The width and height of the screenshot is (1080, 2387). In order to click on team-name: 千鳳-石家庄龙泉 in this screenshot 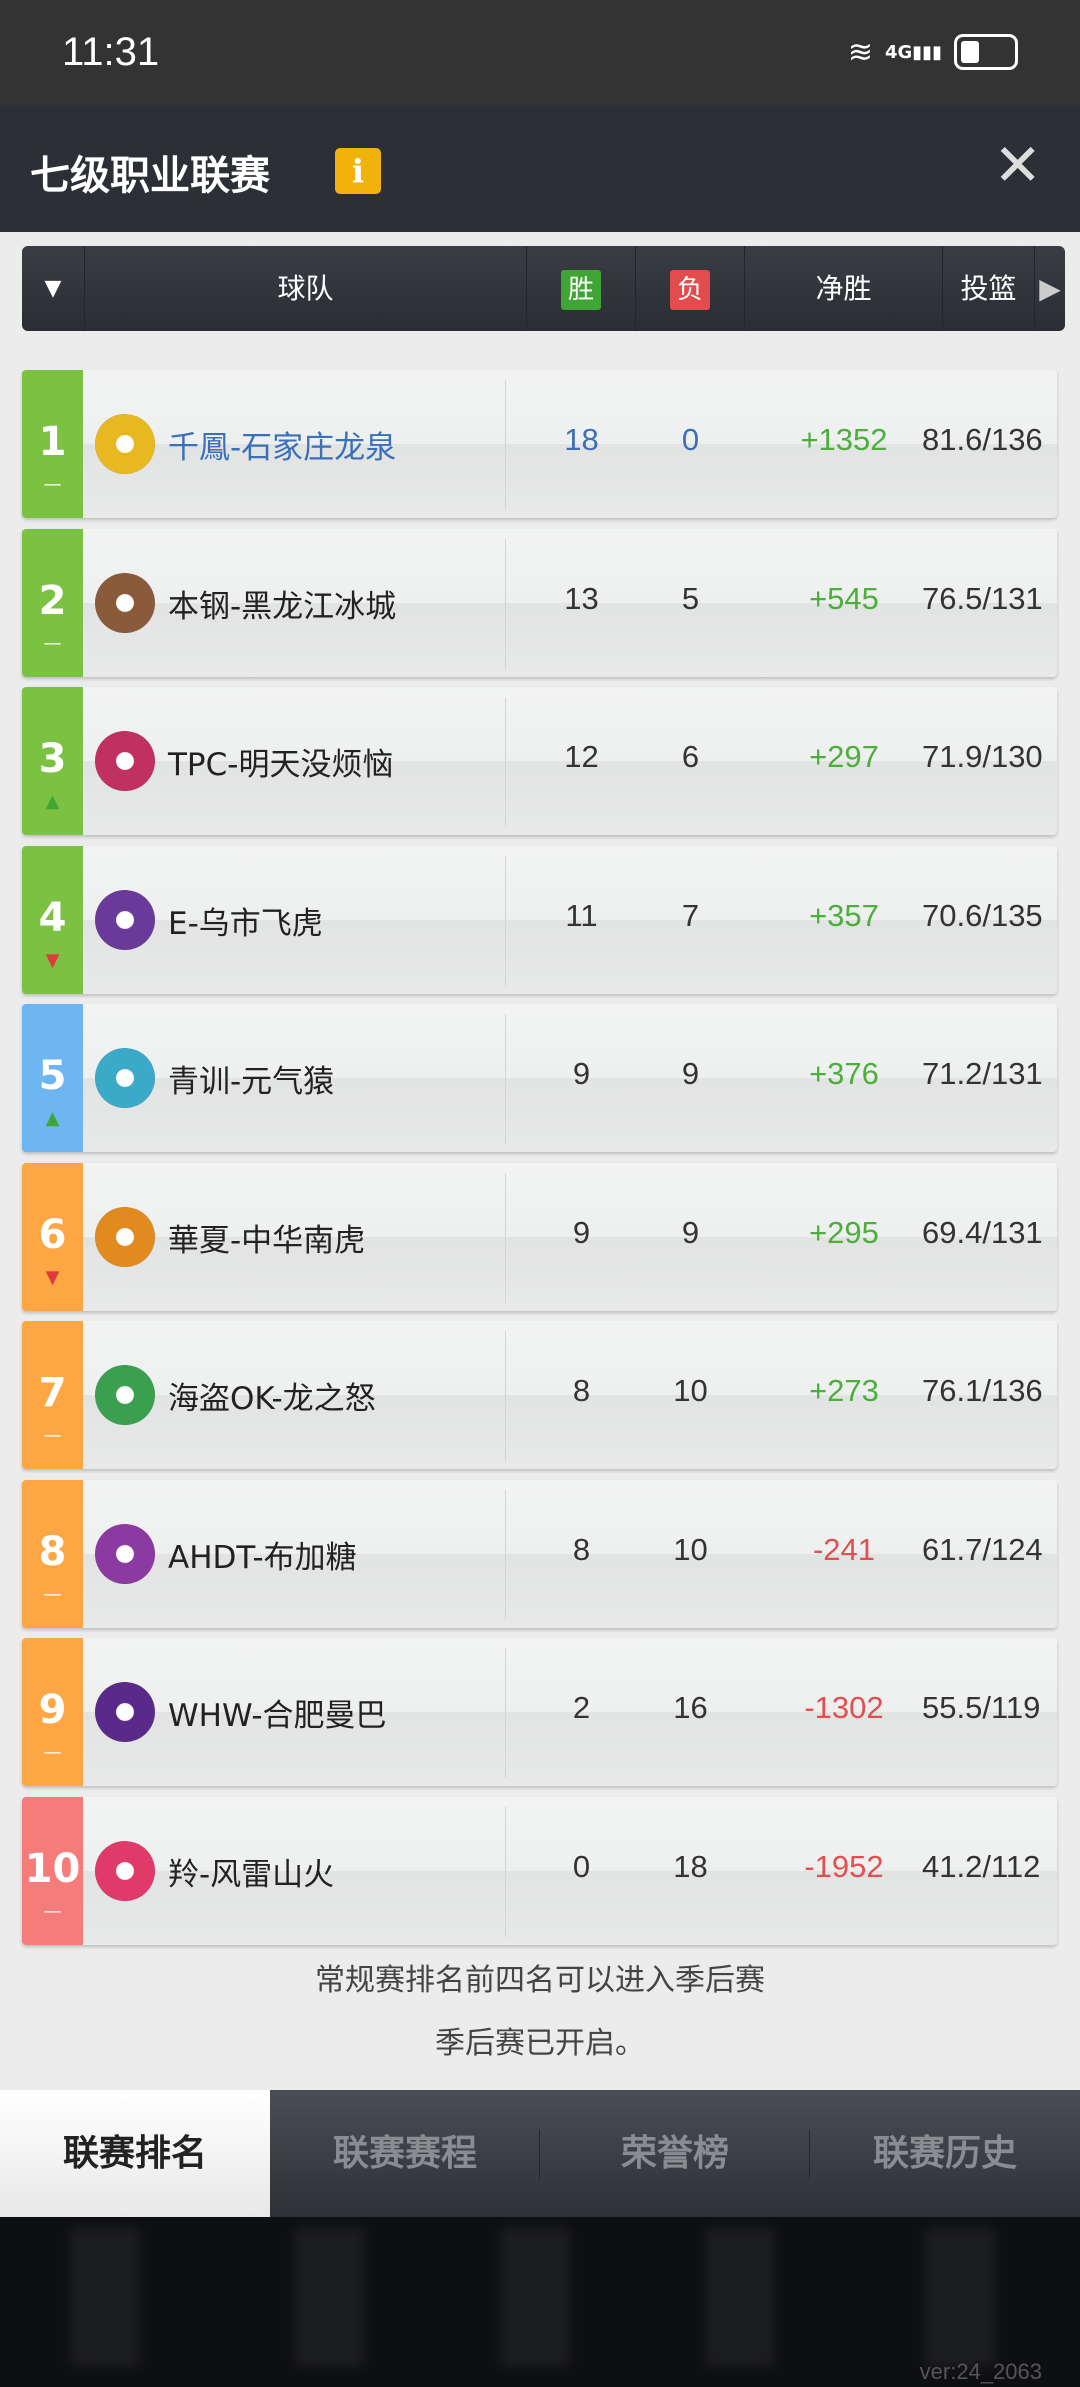, I will do `click(282, 448)`.